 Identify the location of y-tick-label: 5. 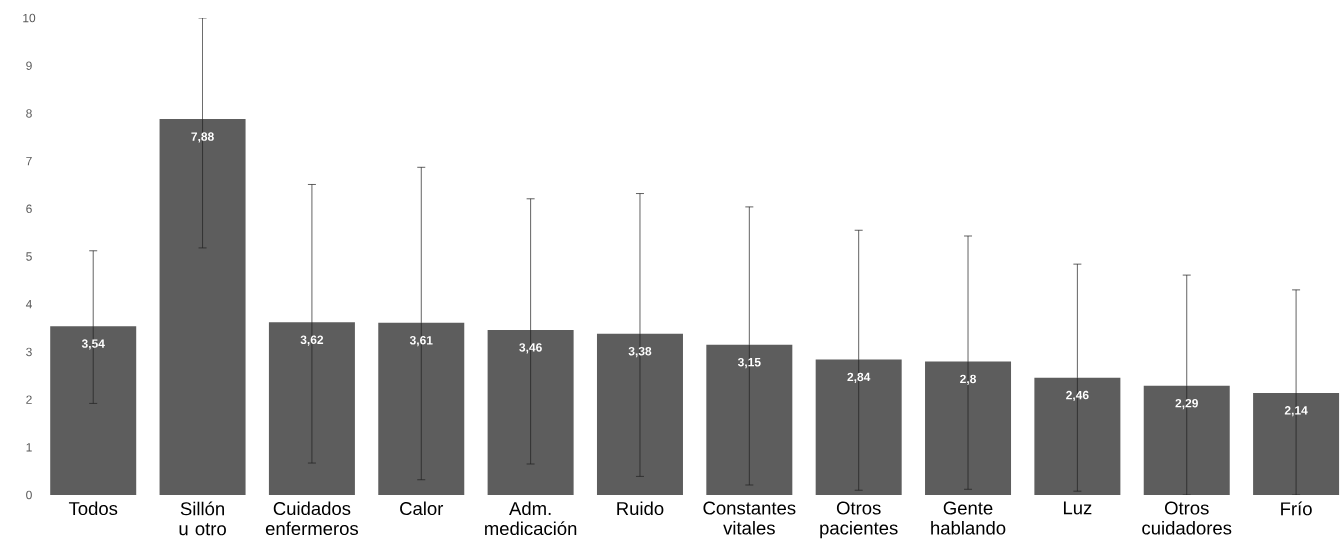
(29, 256).